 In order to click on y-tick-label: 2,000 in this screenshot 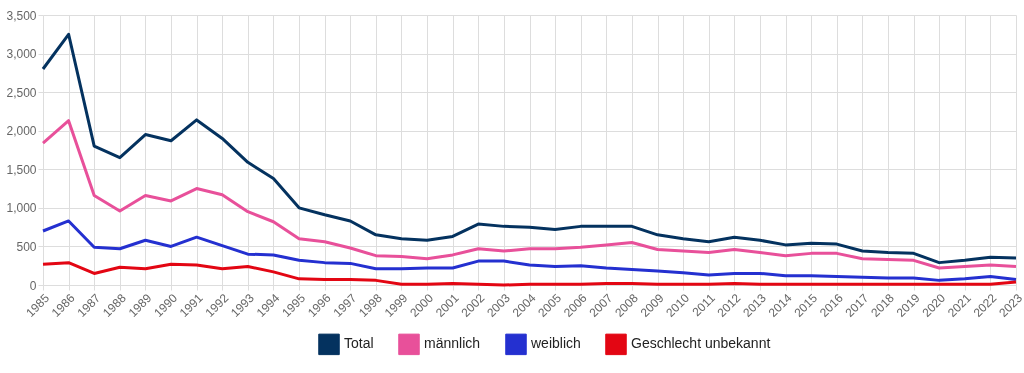, I will do `click(21, 131)`.